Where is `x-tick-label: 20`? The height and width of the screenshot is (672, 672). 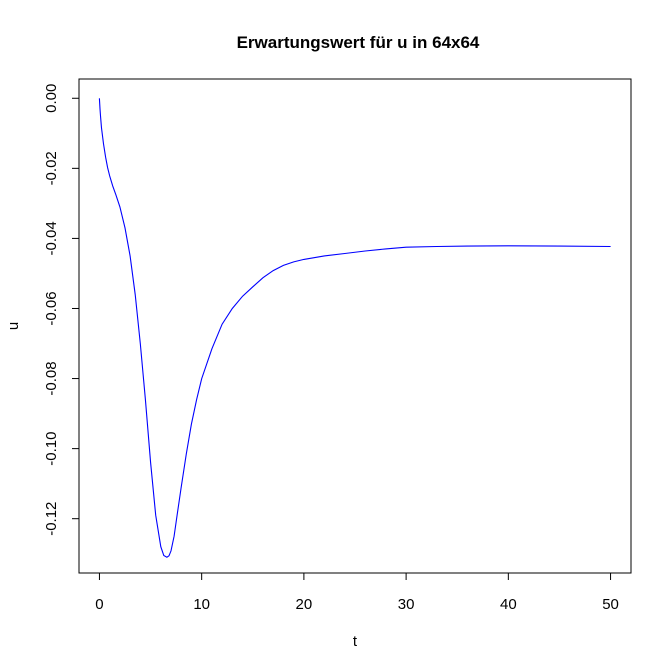
x-tick-label: 20 is located at coordinates (304, 604).